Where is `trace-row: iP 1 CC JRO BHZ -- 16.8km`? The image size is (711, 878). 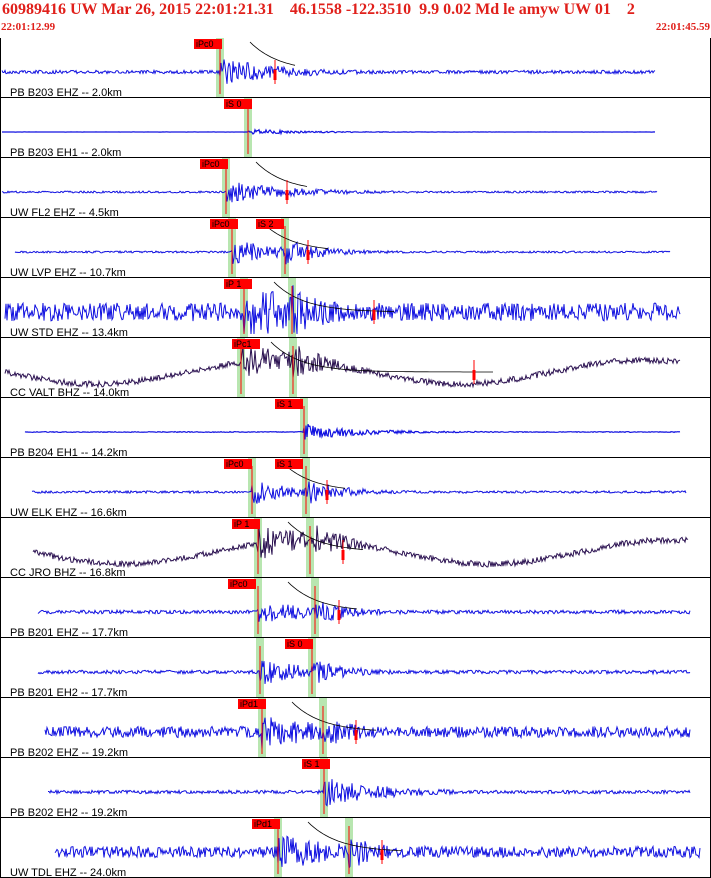
trace-row: iP 1 CC JRO BHZ -- 16.8km is located at coordinates (355, 548).